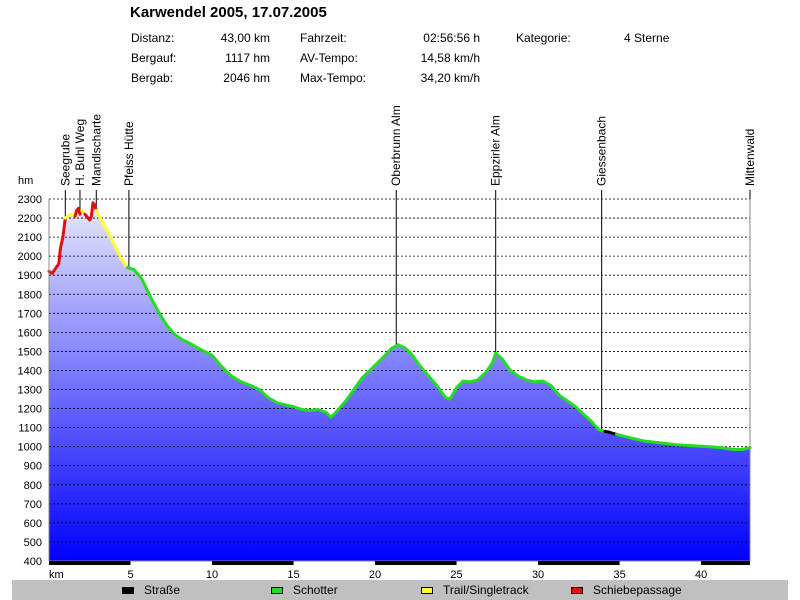 The height and width of the screenshot is (600, 800). I want to click on stat-descent-value: 2046 hm, so click(246, 78).